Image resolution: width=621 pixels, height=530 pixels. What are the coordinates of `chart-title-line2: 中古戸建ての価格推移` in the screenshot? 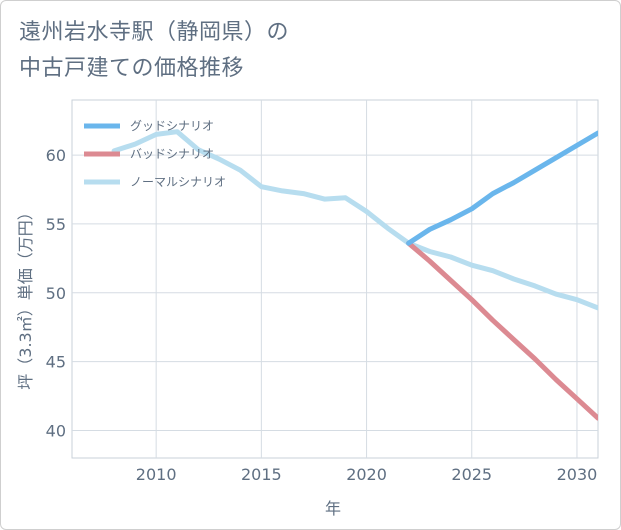 It's located at (132, 68).